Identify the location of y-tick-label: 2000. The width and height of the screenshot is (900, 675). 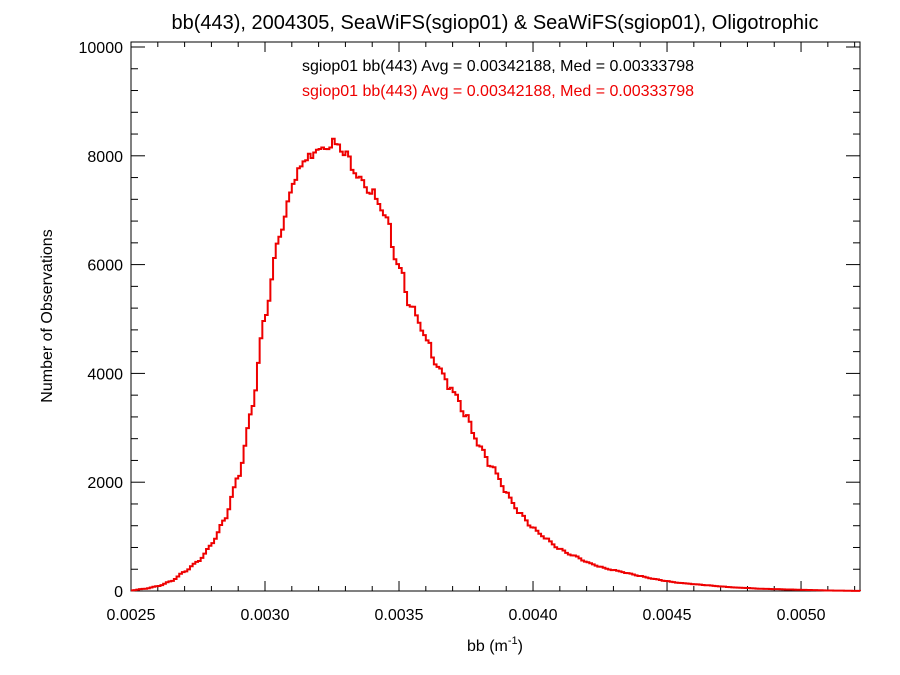
(105, 483).